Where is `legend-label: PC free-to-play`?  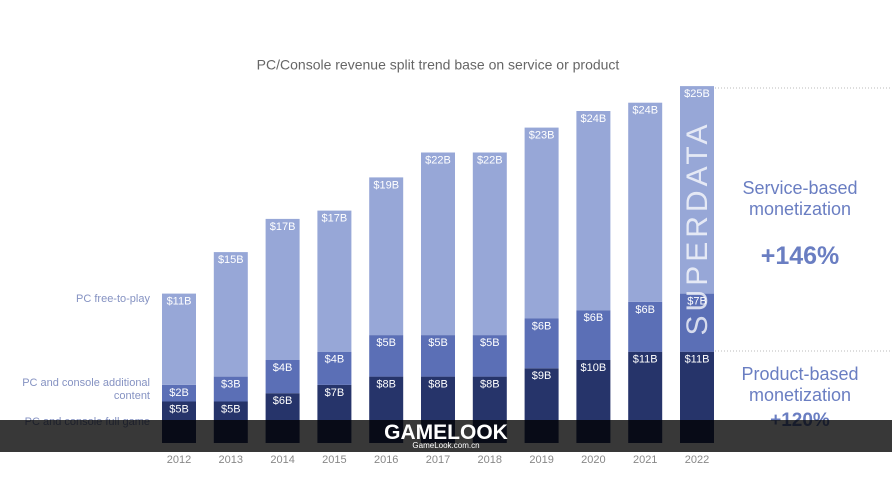 legend-label: PC free-to-play is located at coordinates (113, 299).